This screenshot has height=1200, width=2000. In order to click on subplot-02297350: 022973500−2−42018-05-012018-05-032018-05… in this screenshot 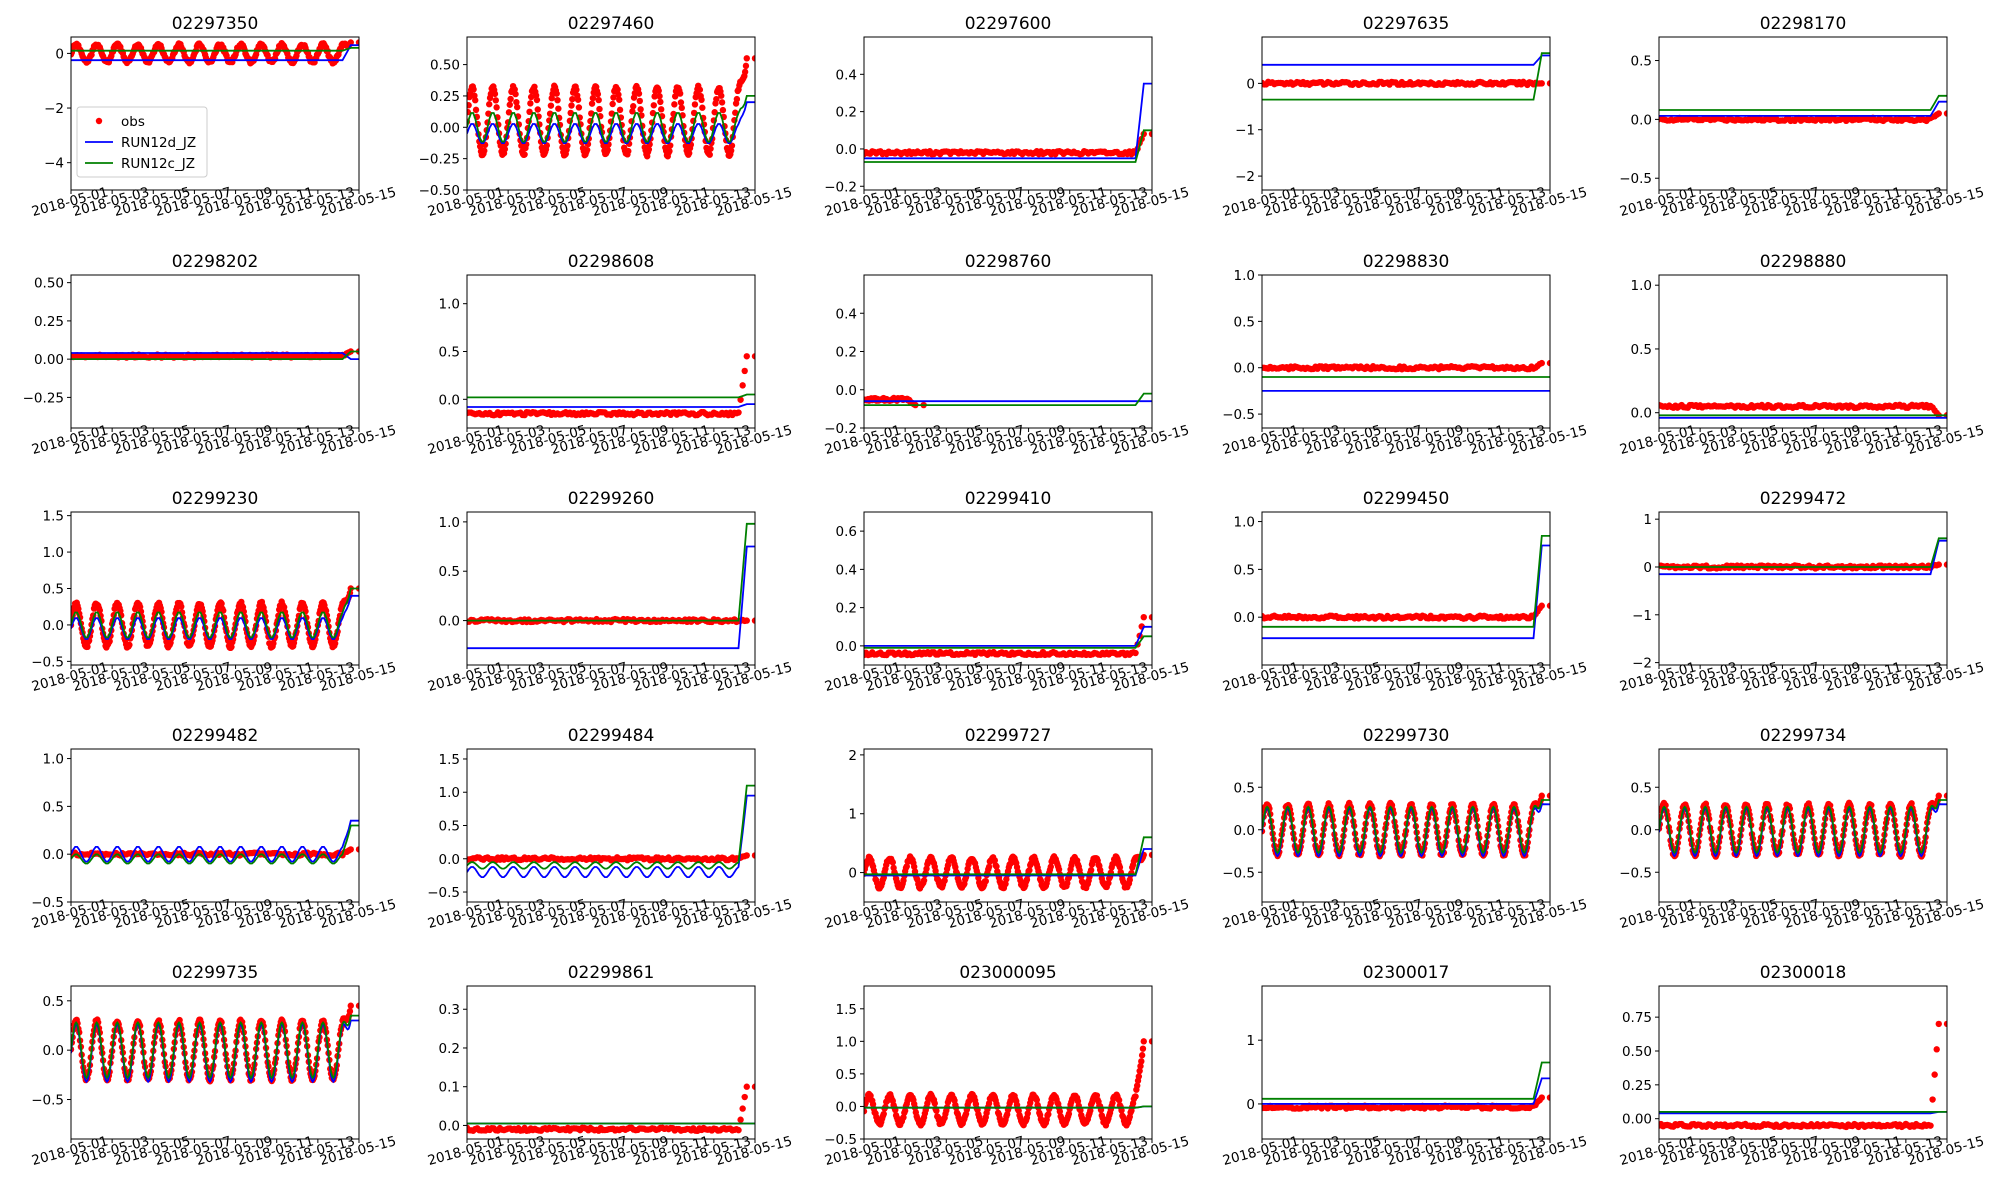, I will do `click(214, 117)`.